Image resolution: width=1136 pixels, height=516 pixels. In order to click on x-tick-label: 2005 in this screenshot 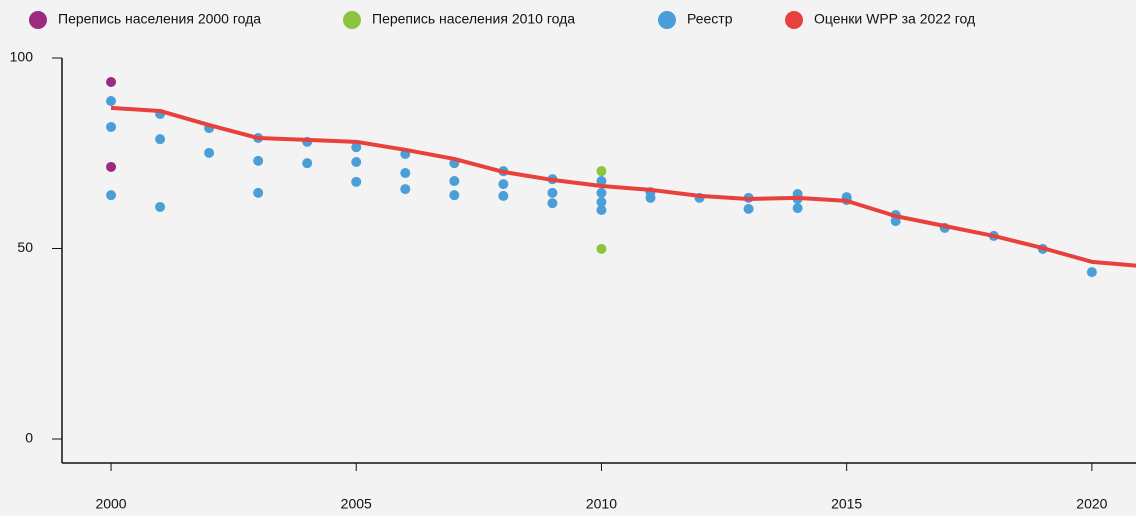, I will do `click(356, 504)`.